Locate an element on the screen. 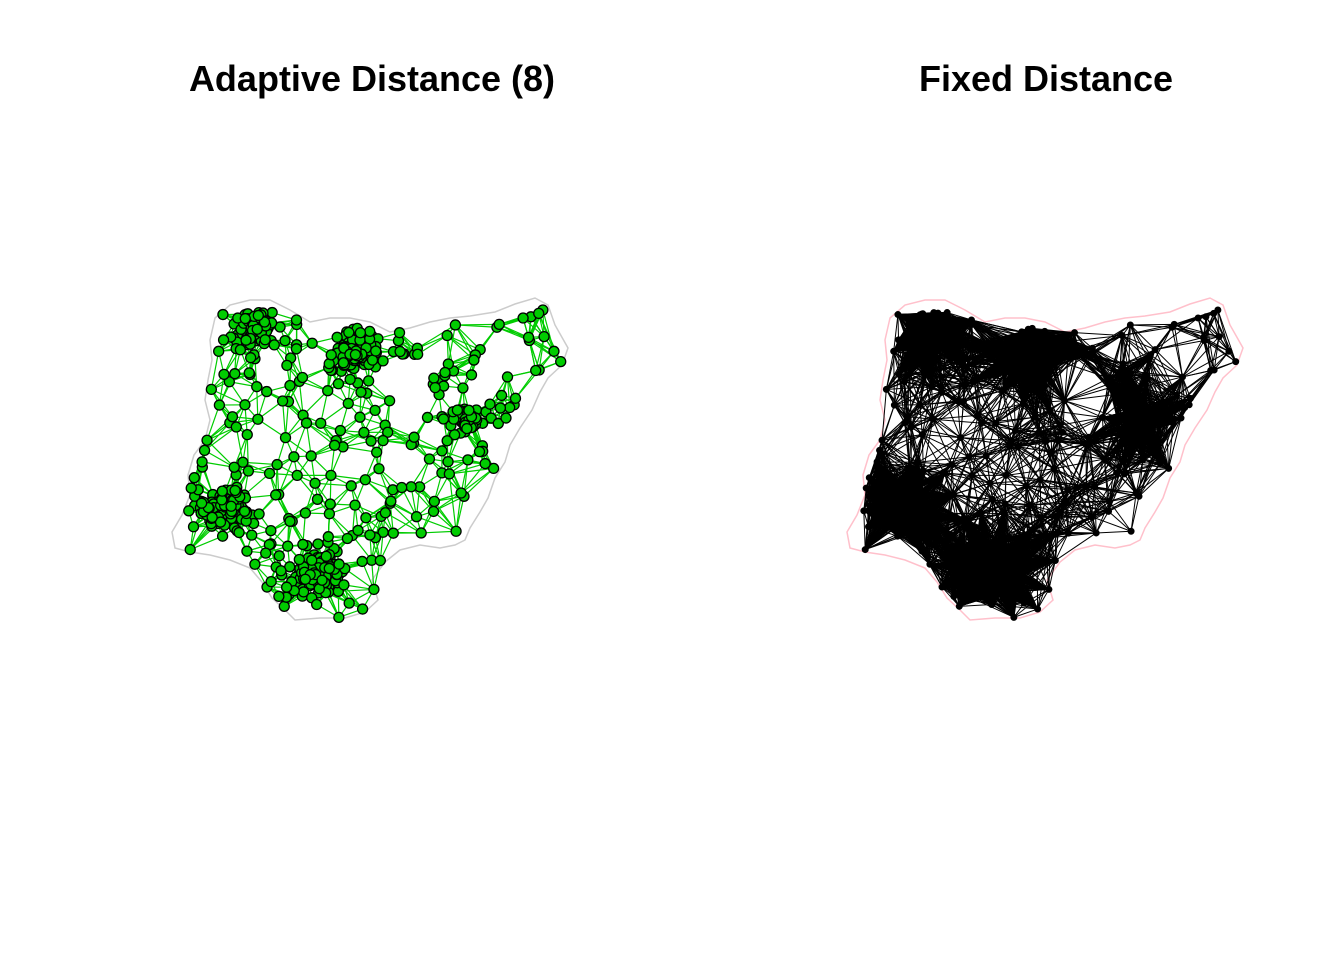  adaptive-distance-map is located at coordinates (370, 460).